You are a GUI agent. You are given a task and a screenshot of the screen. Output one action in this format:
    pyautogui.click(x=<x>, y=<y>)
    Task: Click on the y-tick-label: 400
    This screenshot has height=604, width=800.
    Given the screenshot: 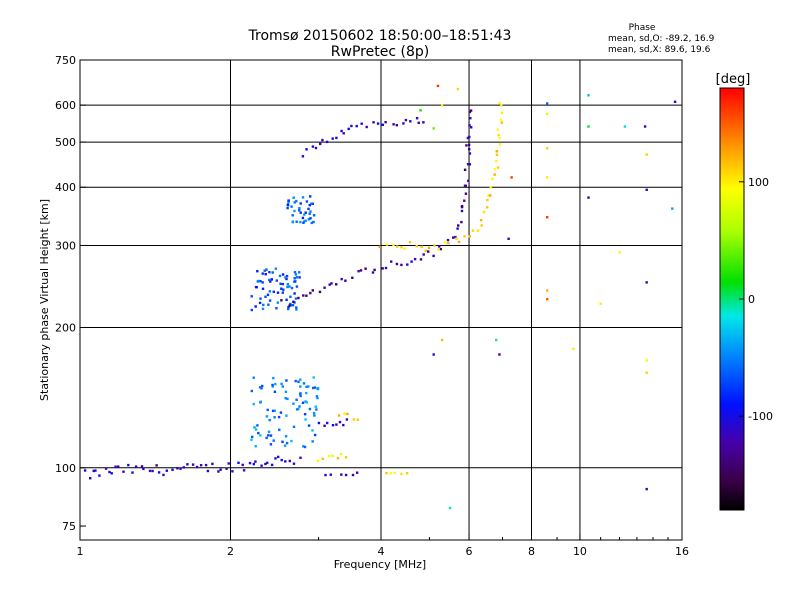 What is the action you would take?
    pyautogui.click(x=65, y=187)
    